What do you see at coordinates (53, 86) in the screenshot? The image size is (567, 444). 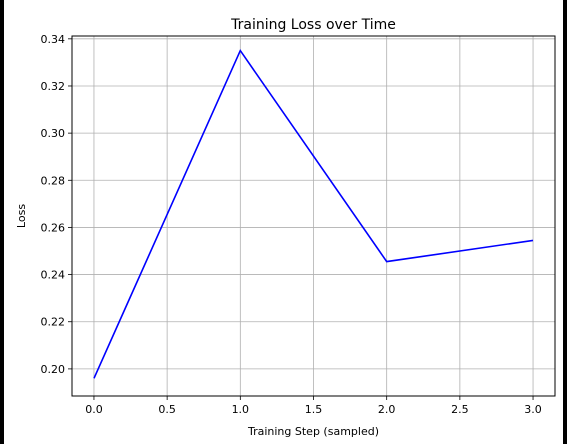 I see `y-tick-label: 0.32` at bounding box center [53, 86].